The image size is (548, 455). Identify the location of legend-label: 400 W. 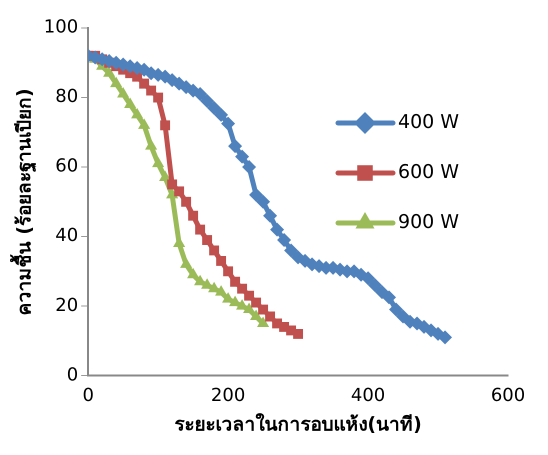
(429, 121).